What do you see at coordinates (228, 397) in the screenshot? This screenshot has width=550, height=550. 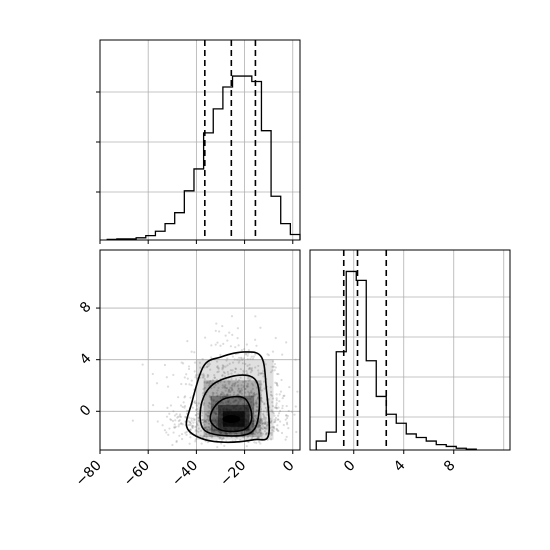 I see `density-contours` at bounding box center [228, 397].